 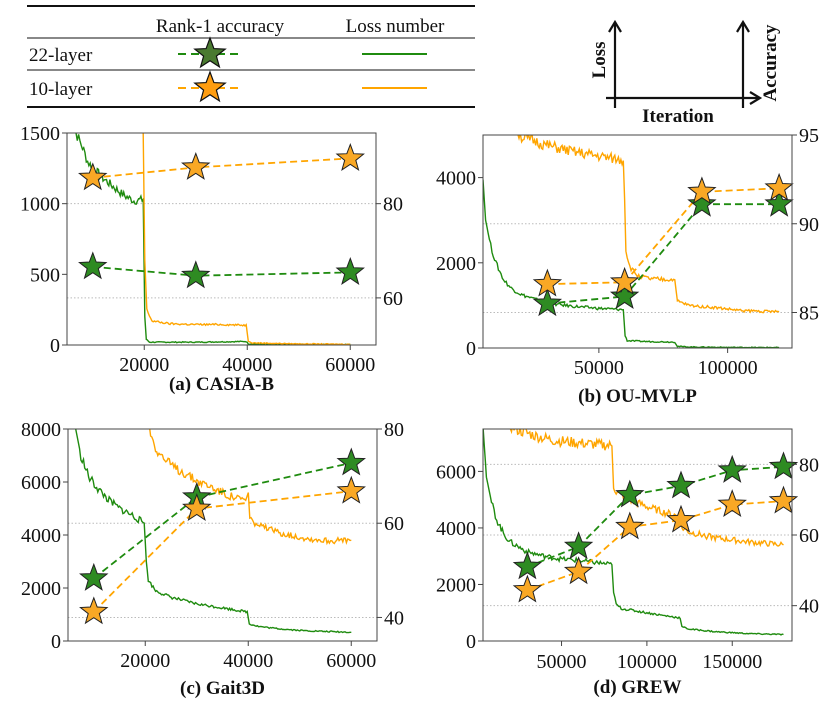 What do you see at coordinates (45, 275) in the screenshot?
I see `y-tick-label: 500` at bounding box center [45, 275].